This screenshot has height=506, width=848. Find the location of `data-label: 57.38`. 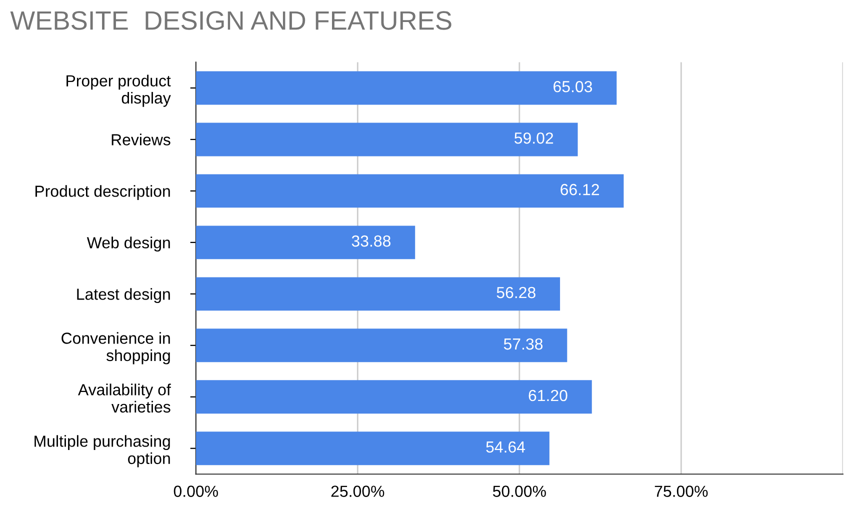

data-label: 57.38 is located at coordinates (523, 344).